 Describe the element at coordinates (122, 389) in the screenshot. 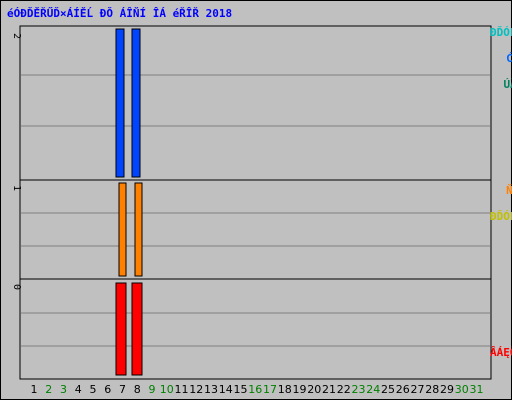

I see `x-tick-label: 7` at that location.